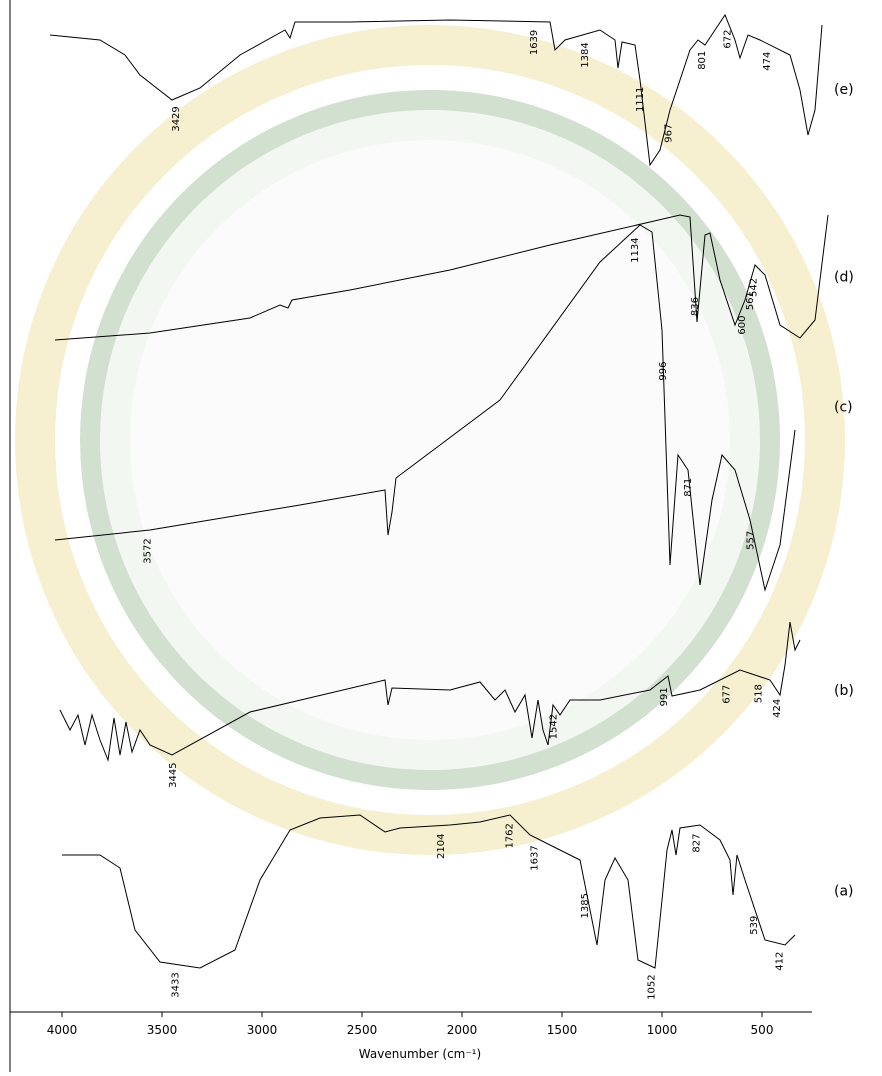 This screenshot has height=1076, width=882. I want to click on x-tick-label: 1500, so click(562, 1030).